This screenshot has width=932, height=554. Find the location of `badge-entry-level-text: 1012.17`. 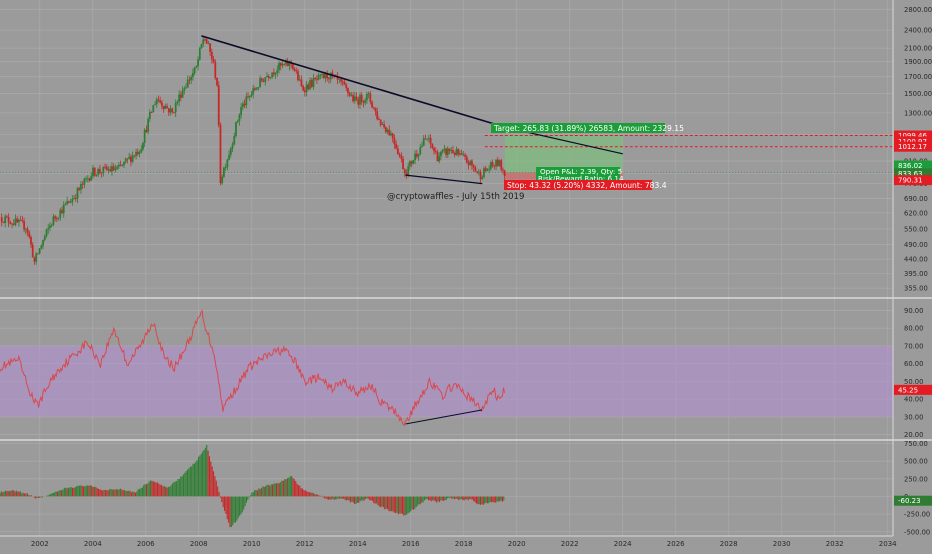

badge-entry-level-text: 1012.17 is located at coordinates (912, 147).